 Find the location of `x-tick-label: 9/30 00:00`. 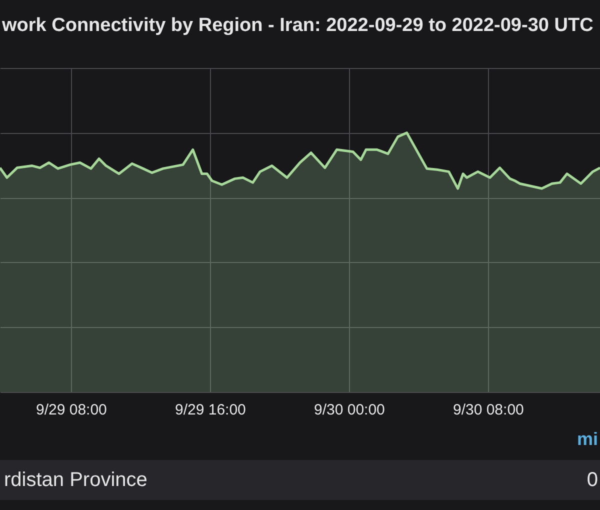

x-tick-label: 9/30 00:00 is located at coordinates (349, 410).